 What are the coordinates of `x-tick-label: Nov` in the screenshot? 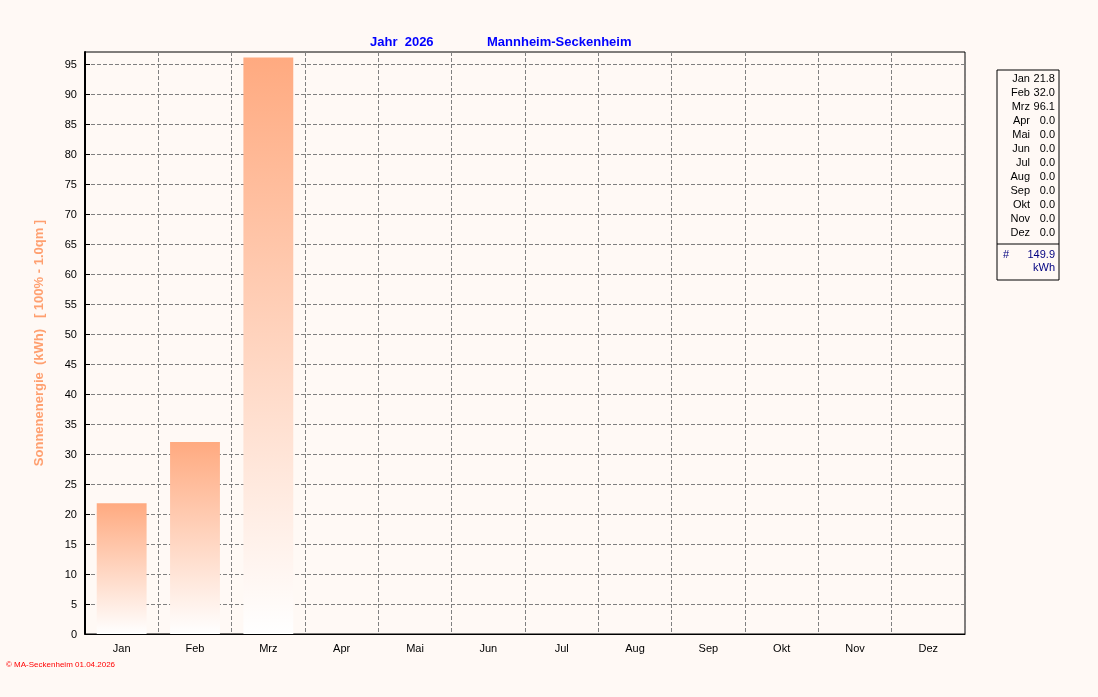 It's located at (855, 647).